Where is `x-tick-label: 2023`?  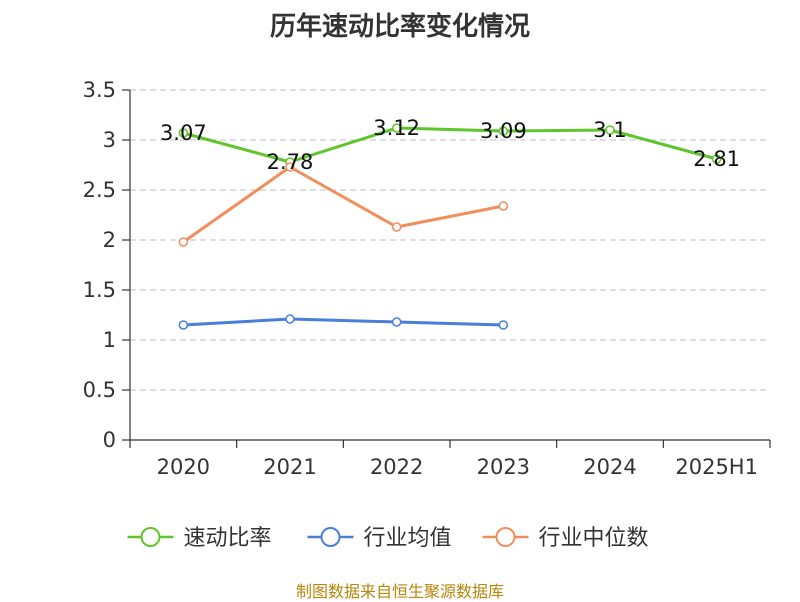
x-tick-label: 2023 is located at coordinates (503, 467).